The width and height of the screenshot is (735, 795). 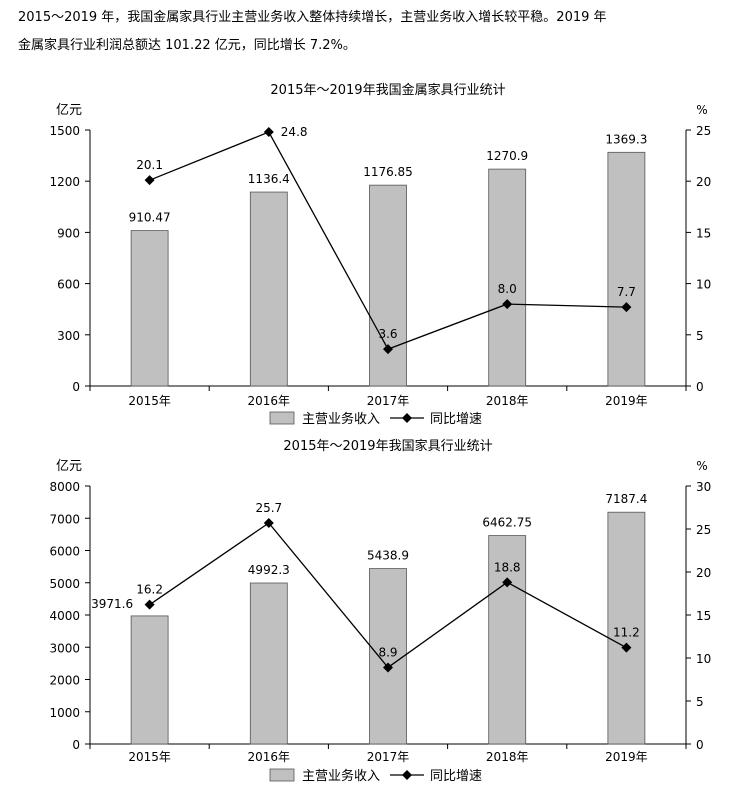 I want to click on line-data-label: 25.7, so click(x=268, y=508).